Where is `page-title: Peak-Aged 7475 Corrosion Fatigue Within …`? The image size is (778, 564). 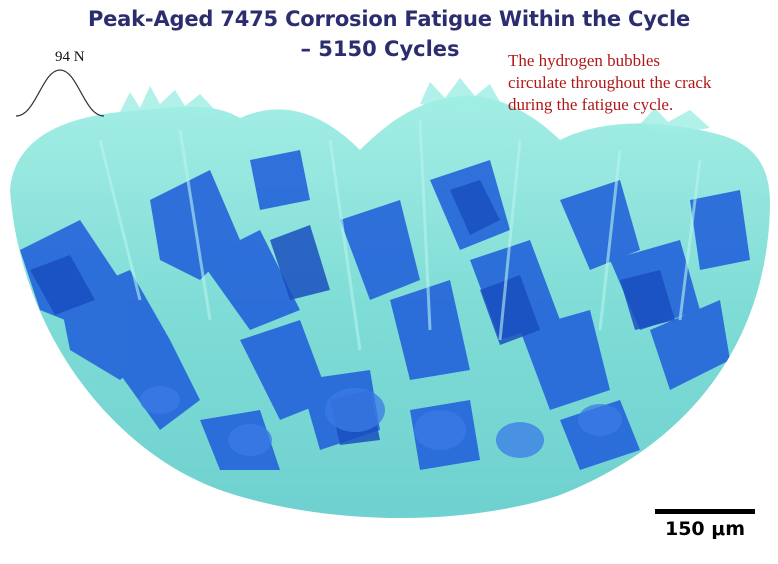 page-title: Peak-Aged 7475 Corrosion Fatigue Within … is located at coordinates (389, 34).